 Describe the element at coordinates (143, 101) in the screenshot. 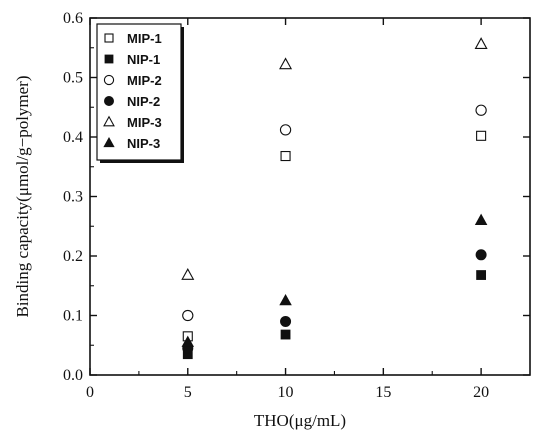

I see `legend-label-nip-2: NIP-2` at that location.